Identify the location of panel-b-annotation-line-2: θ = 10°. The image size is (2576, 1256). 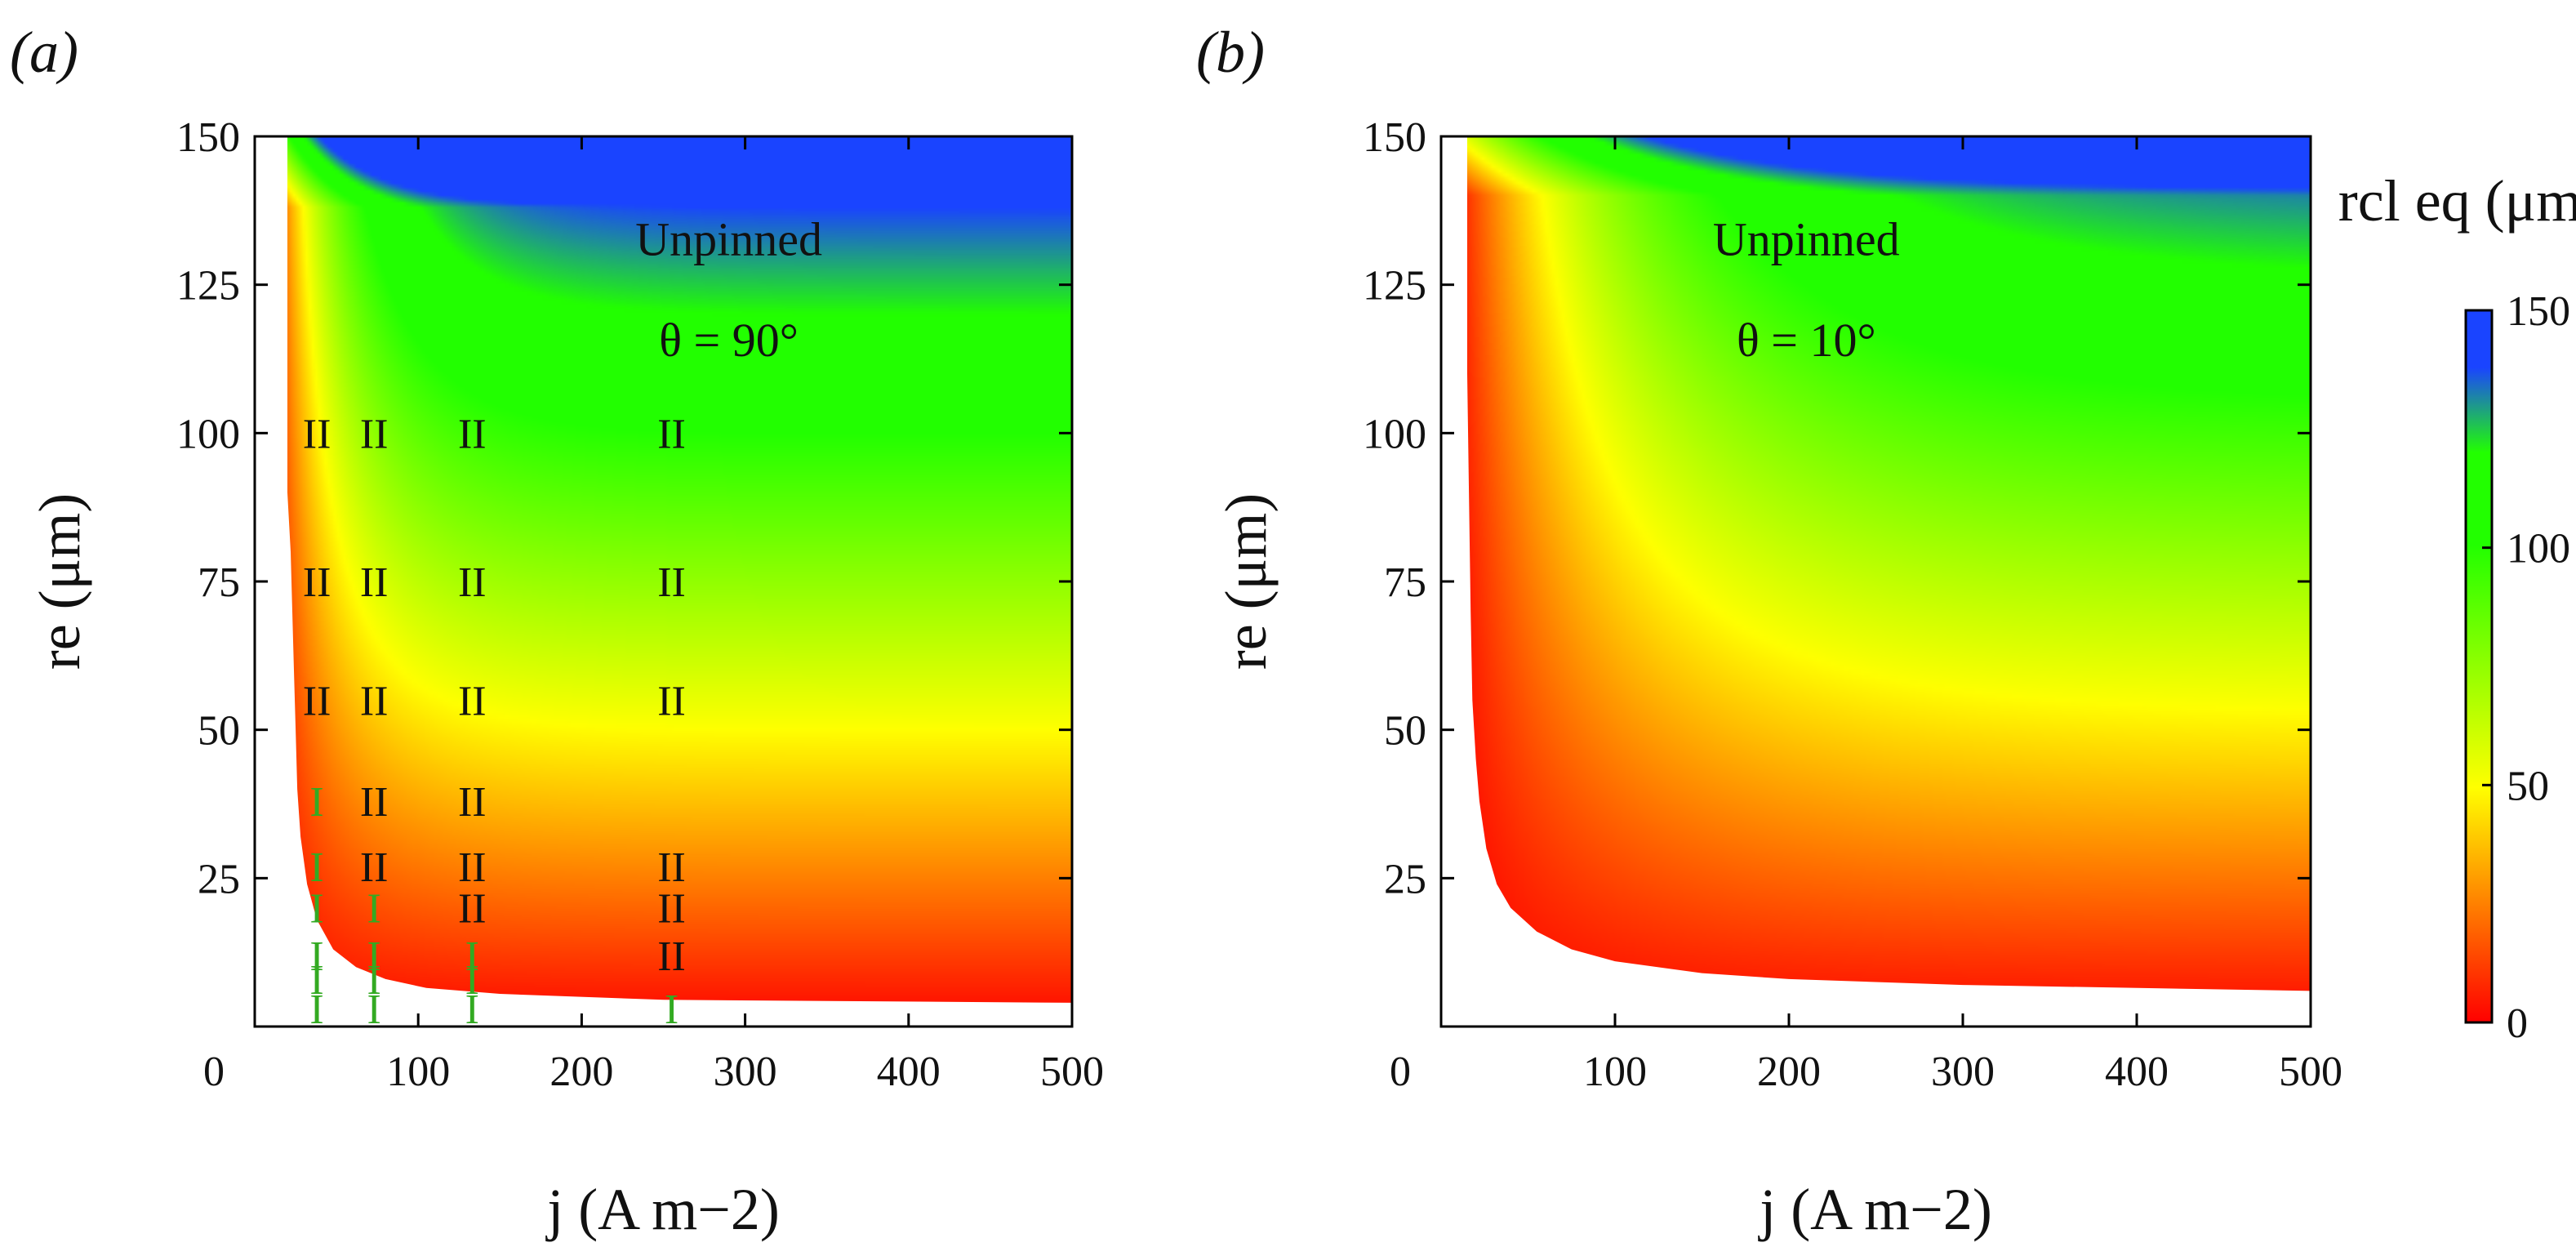
(1806, 340).